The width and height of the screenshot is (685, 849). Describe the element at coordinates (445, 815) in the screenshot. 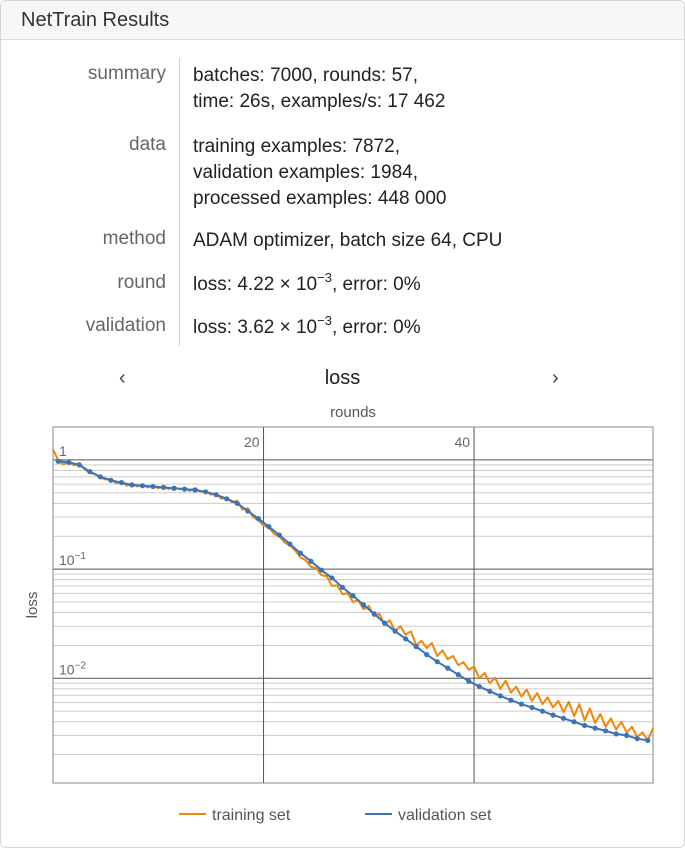

I see `validation-legend-label: validation set` at that location.